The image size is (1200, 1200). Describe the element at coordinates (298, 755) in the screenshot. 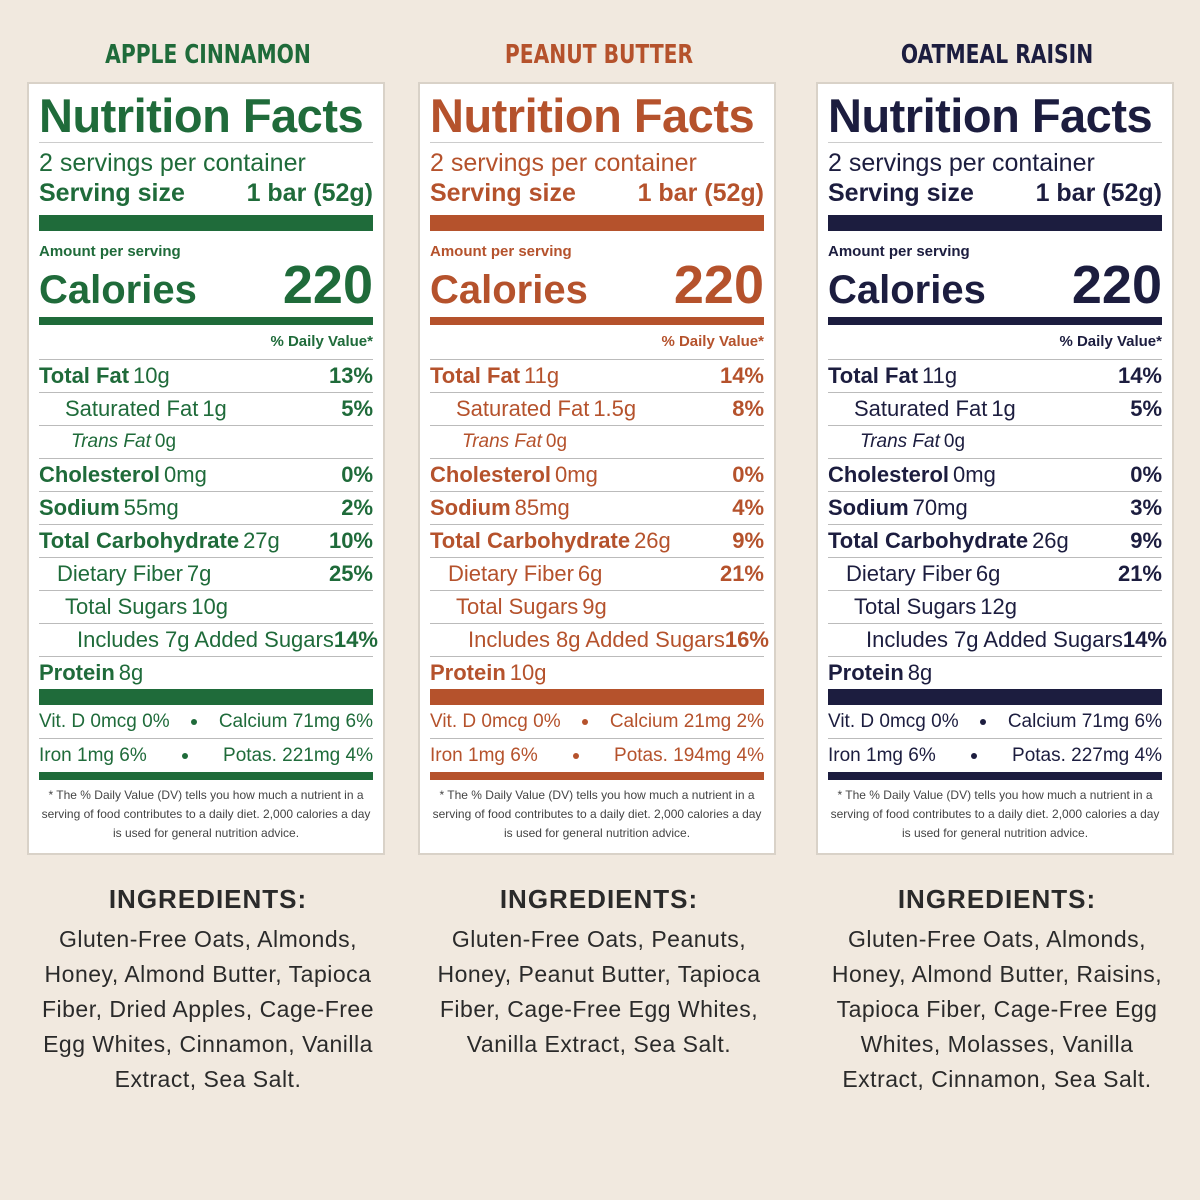

I see `micronutrient: Potas. 221mg 4%` at that location.